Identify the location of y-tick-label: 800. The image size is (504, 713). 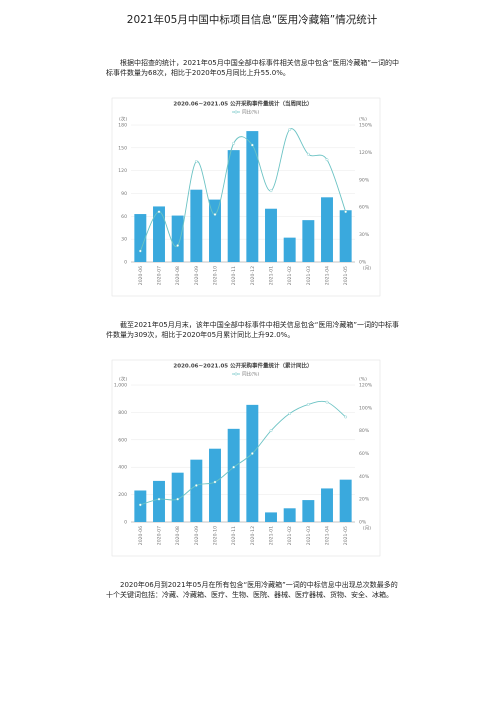
(122, 413).